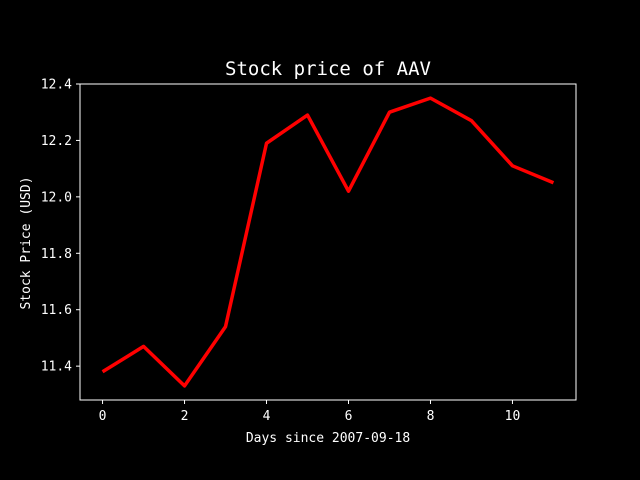 The image size is (640, 480). Describe the element at coordinates (185, 416) in the screenshot. I see `x-tick-label: 2` at that location.